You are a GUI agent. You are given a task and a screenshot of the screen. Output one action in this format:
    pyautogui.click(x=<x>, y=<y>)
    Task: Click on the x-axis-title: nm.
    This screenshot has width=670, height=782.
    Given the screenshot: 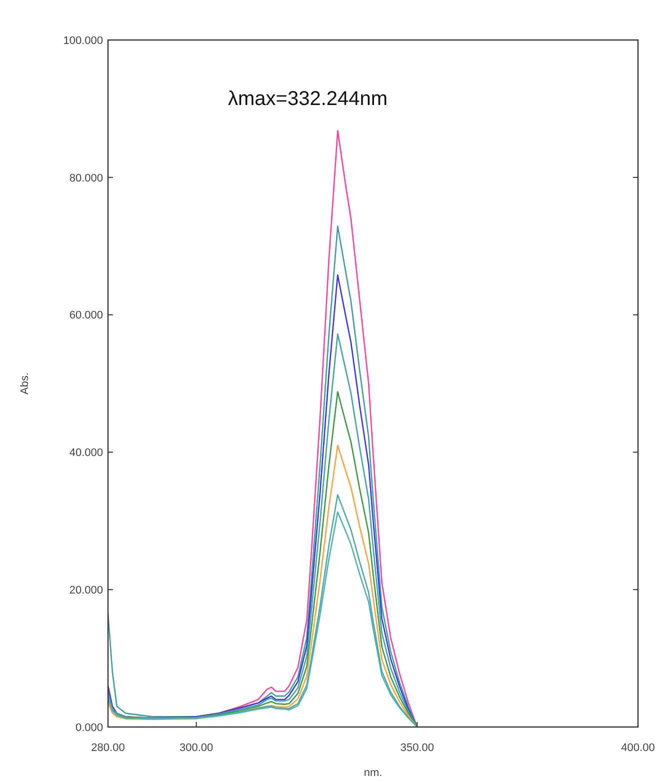 What is the action you would take?
    pyautogui.click(x=373, y=773)
    